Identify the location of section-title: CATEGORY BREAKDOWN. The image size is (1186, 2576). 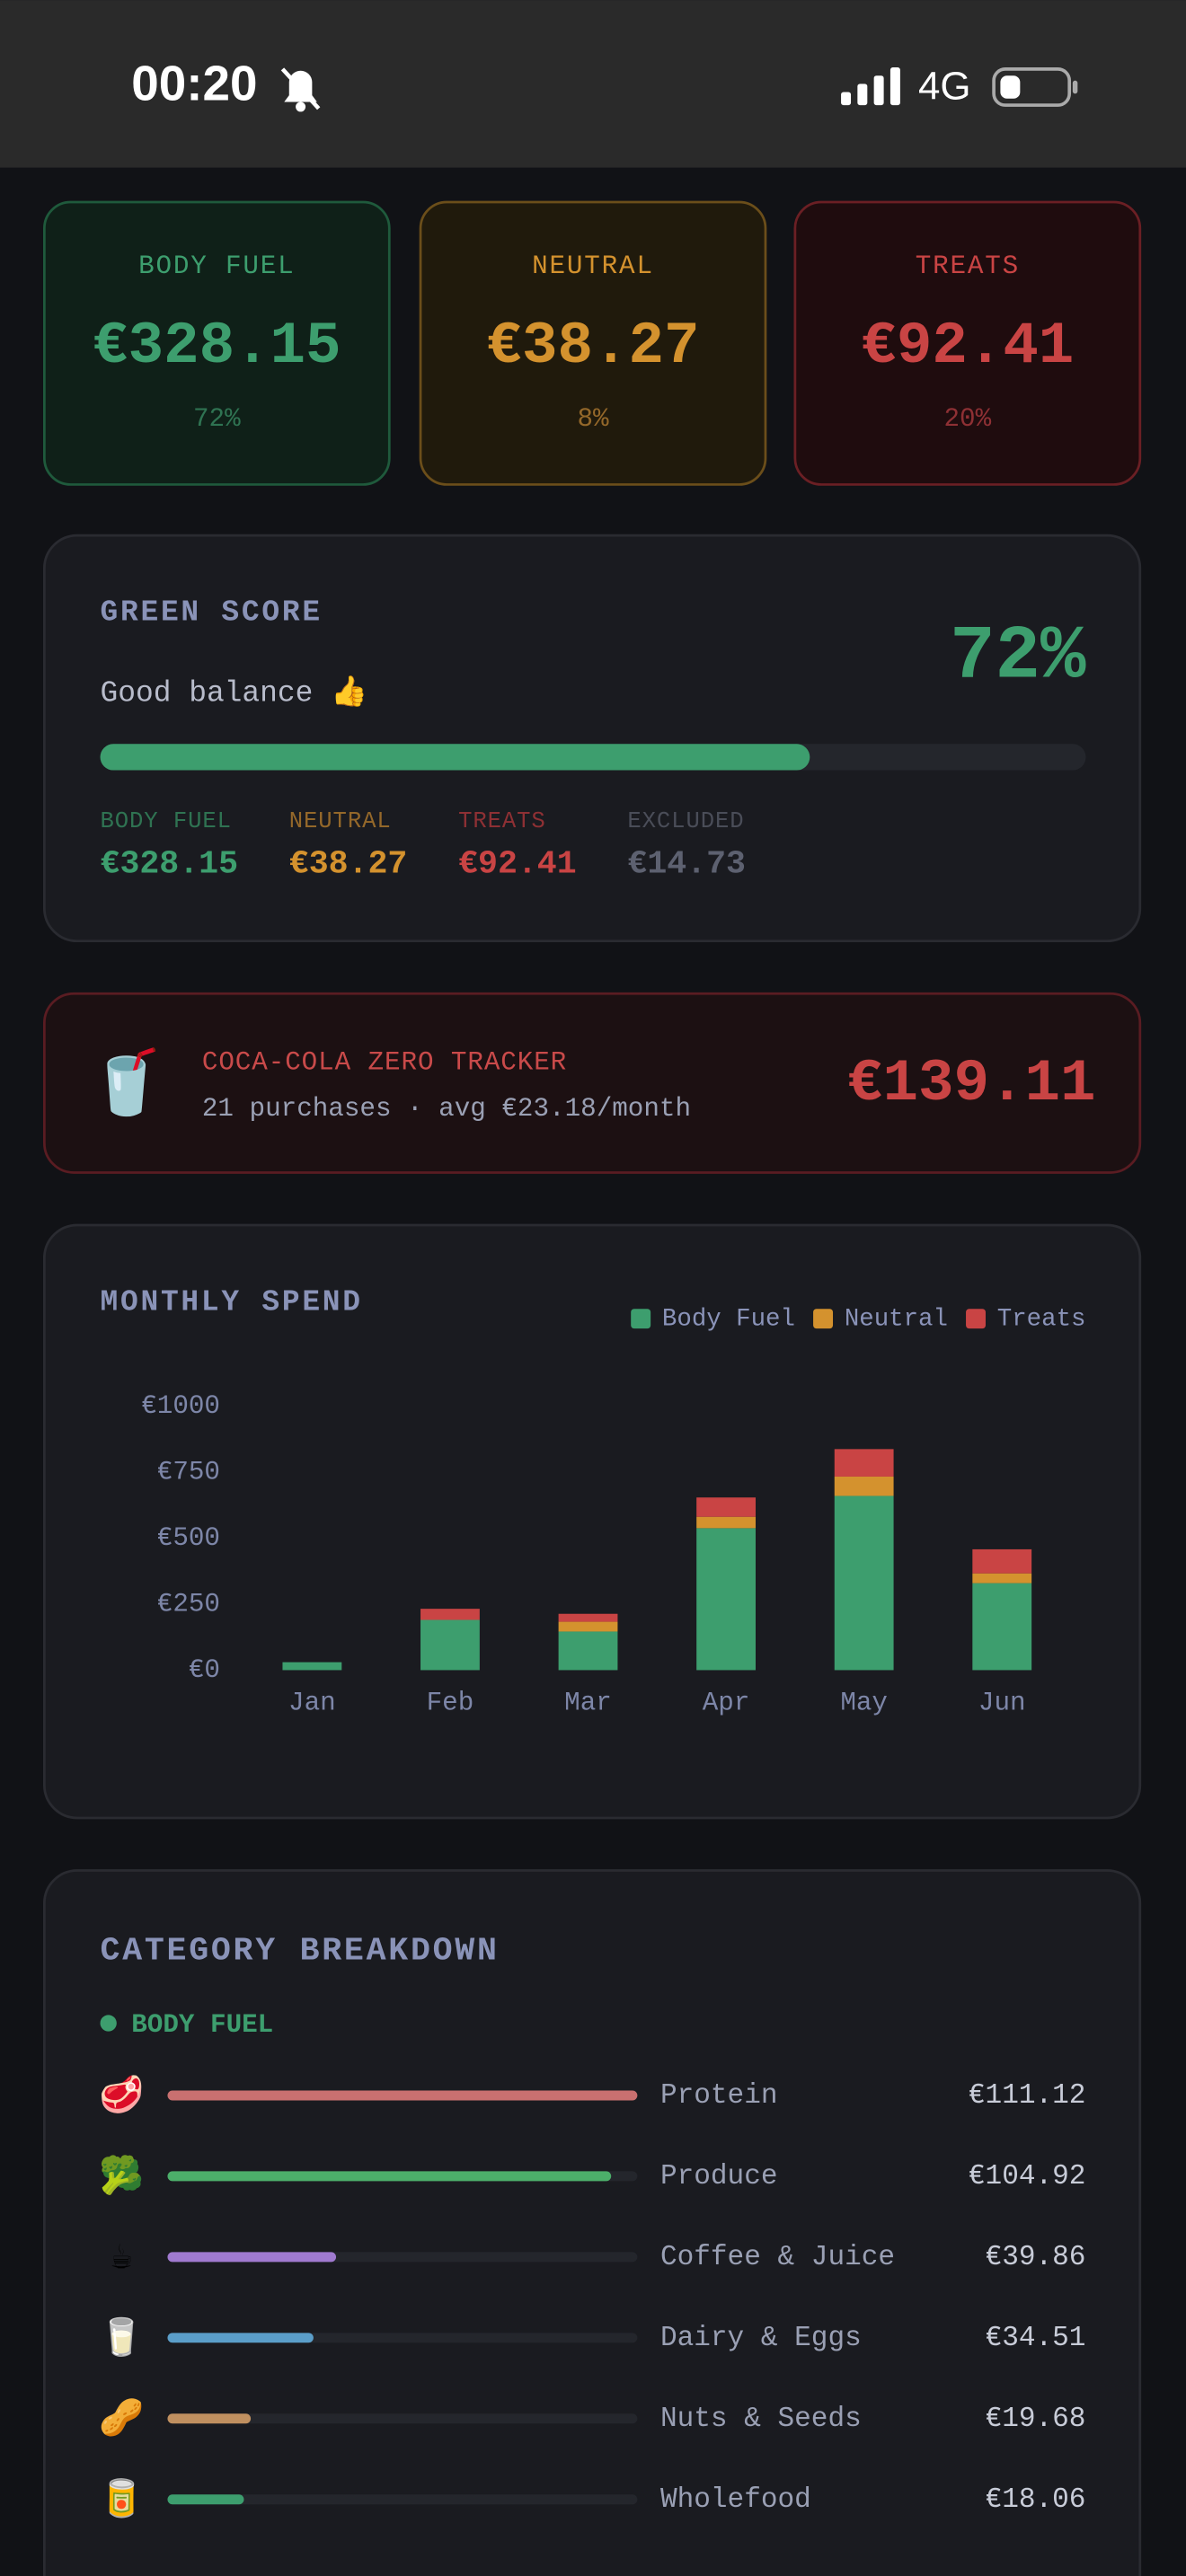
(300, 1951).